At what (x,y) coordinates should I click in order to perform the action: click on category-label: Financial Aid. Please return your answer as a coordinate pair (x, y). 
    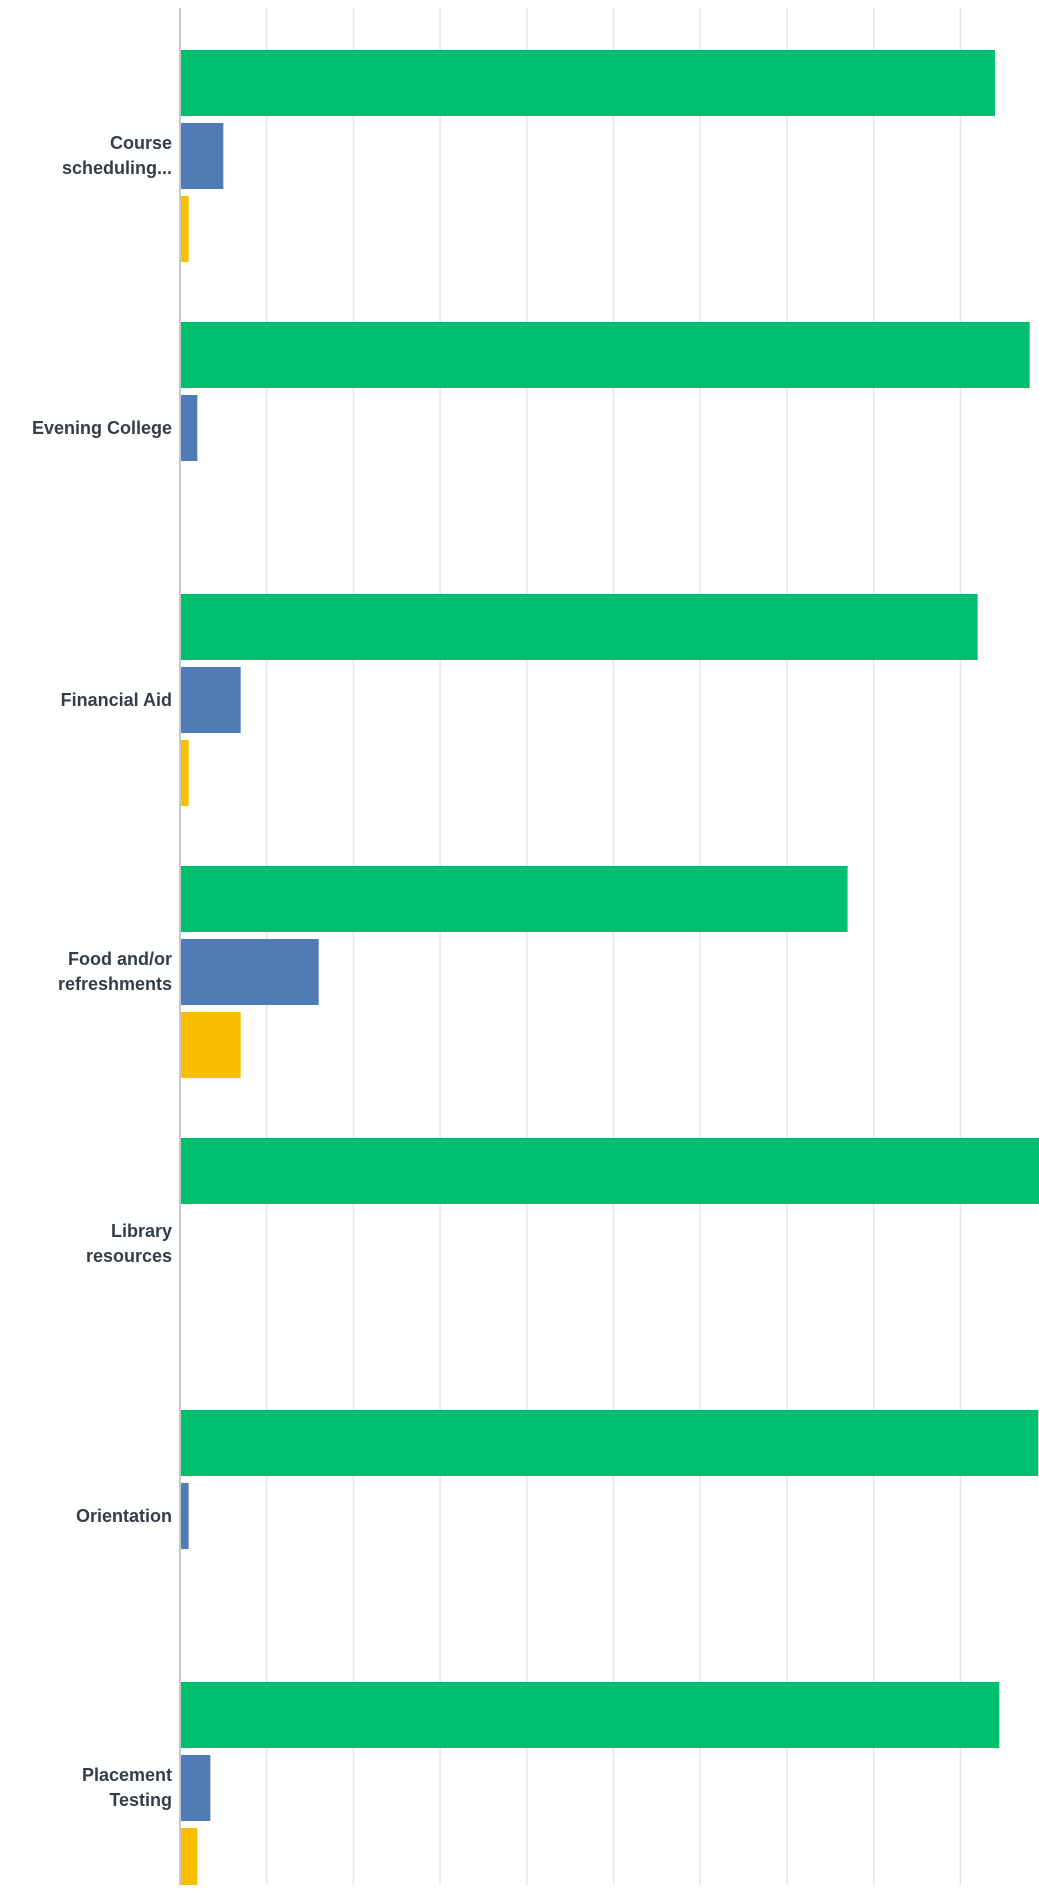
    Looking at the image, I should click on (116, 699).